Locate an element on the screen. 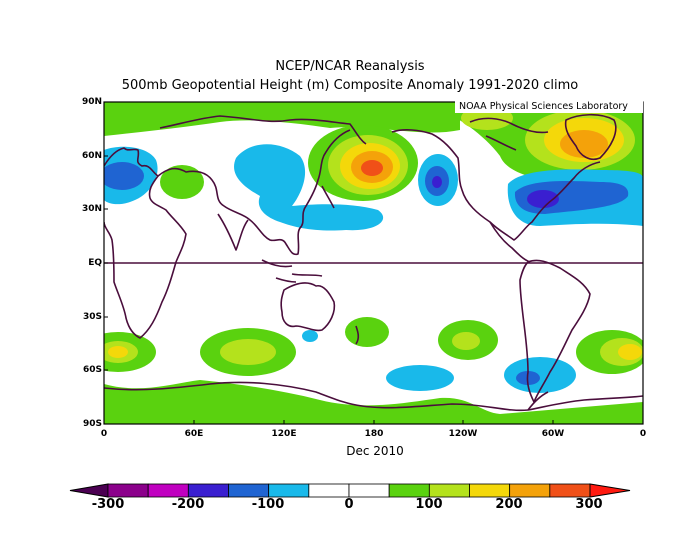  colorbar is located at coordinates (350, 490).